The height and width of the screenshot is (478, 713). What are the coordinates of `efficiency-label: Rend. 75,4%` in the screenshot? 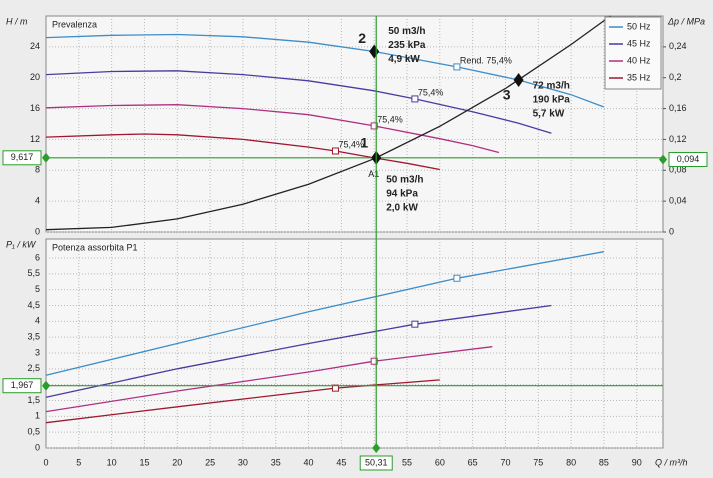 It's located at (486, 60).